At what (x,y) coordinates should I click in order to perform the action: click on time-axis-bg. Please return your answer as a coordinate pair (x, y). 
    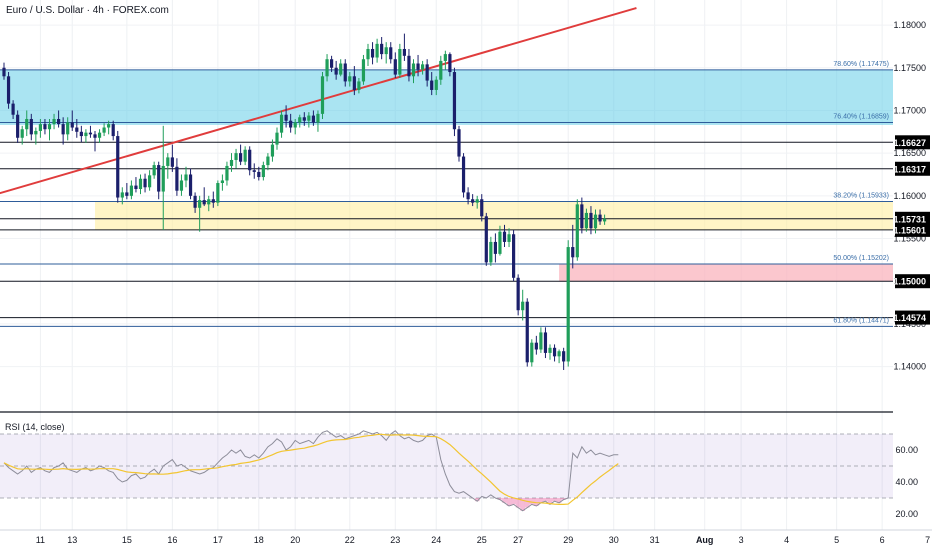
    Looking at the image, I should click on (466, 540).